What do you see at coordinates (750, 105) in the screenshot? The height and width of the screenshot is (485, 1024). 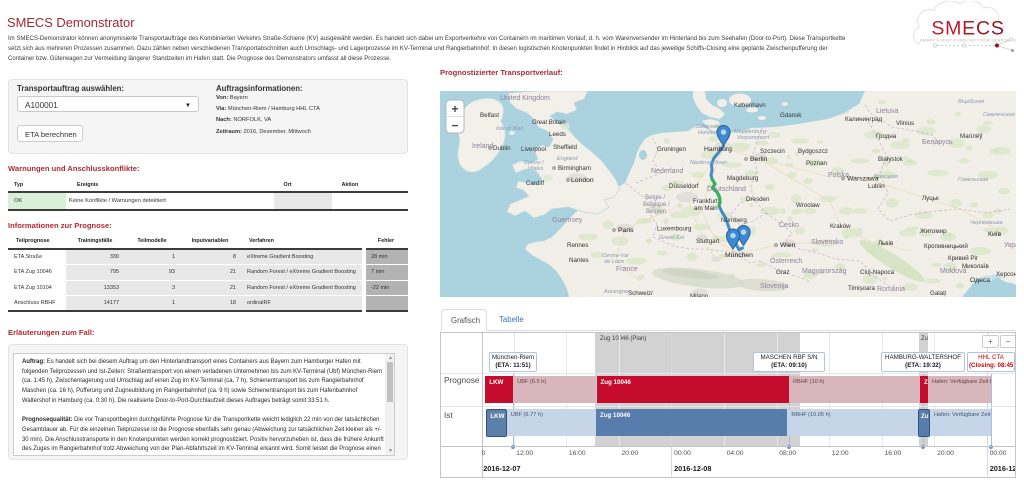 I see `svg-text: København` at bounding box center [750, 105].